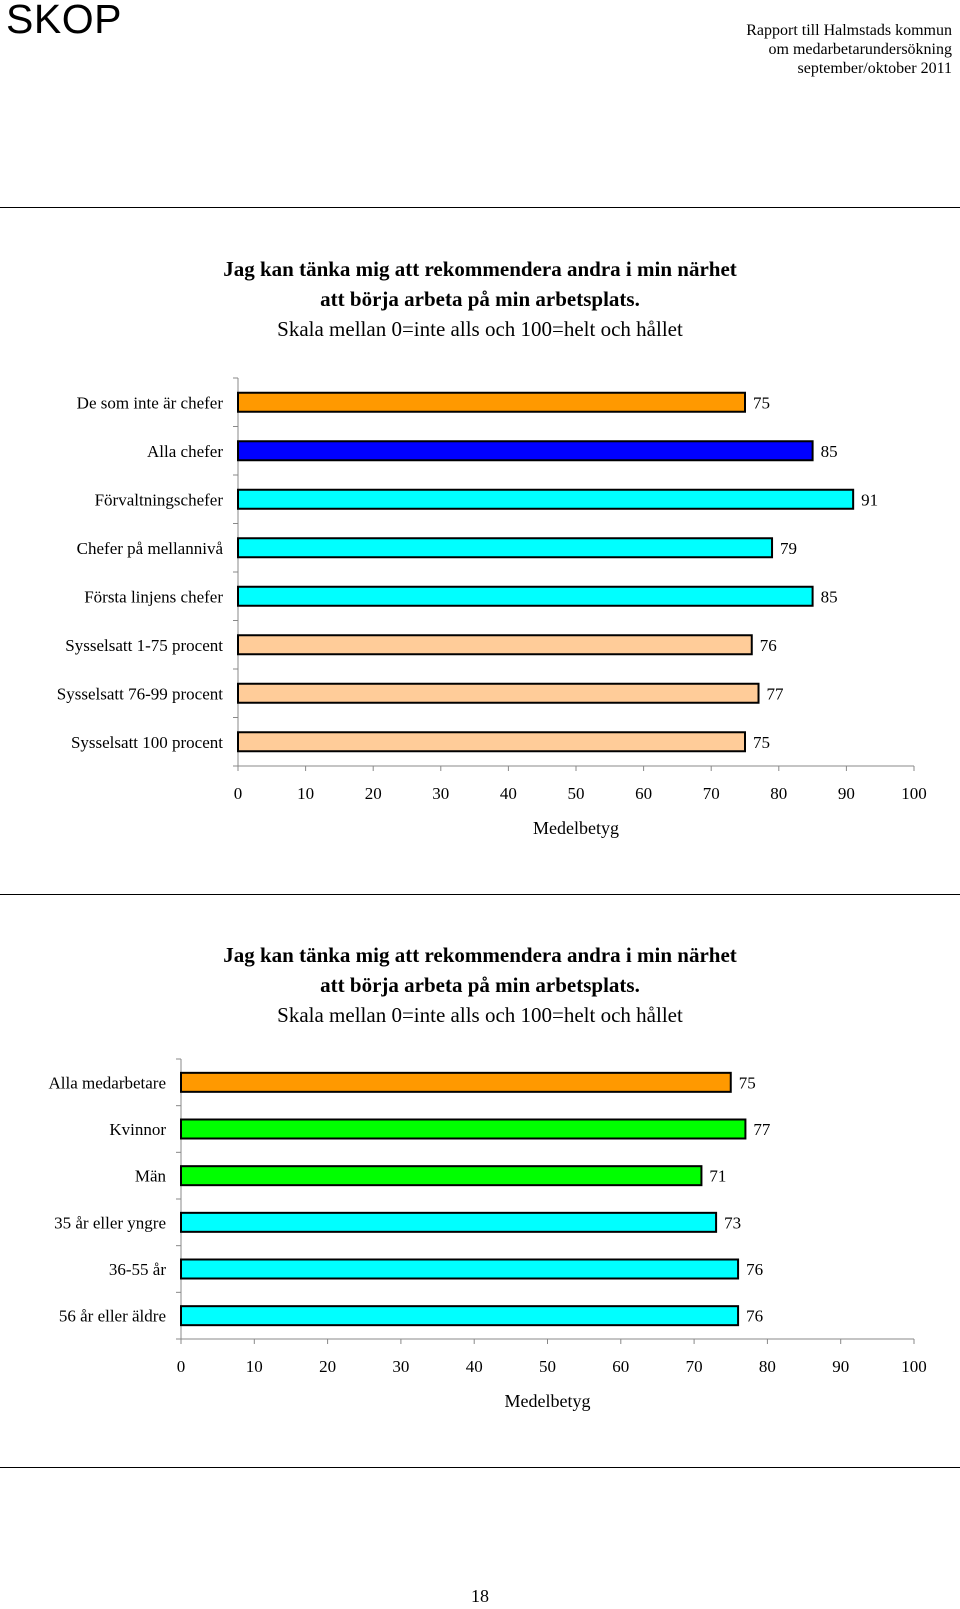  Describe the element at coordinates (150, 402) in the screenshot. I see `category-label: De som inte är chefer` at that location.